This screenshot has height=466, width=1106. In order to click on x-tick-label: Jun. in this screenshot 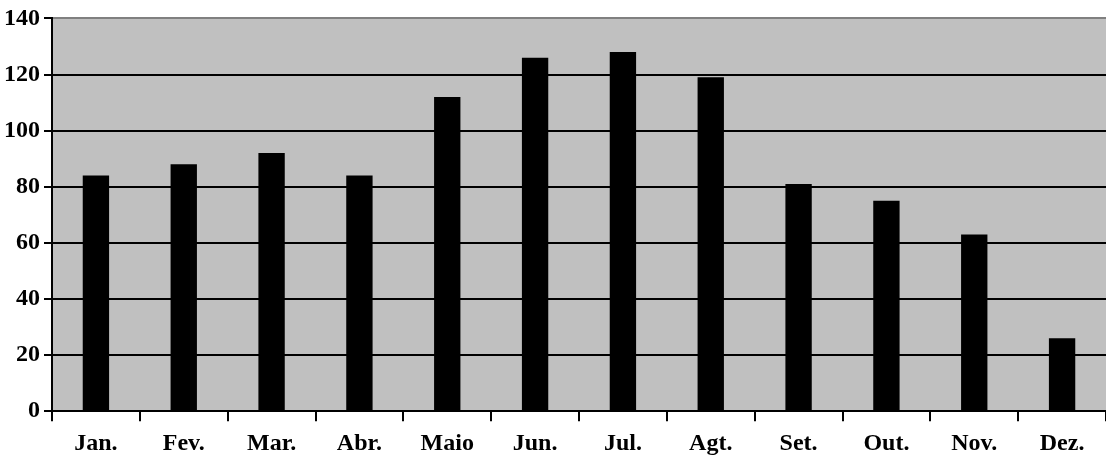, I will do `click(535, 441)`.